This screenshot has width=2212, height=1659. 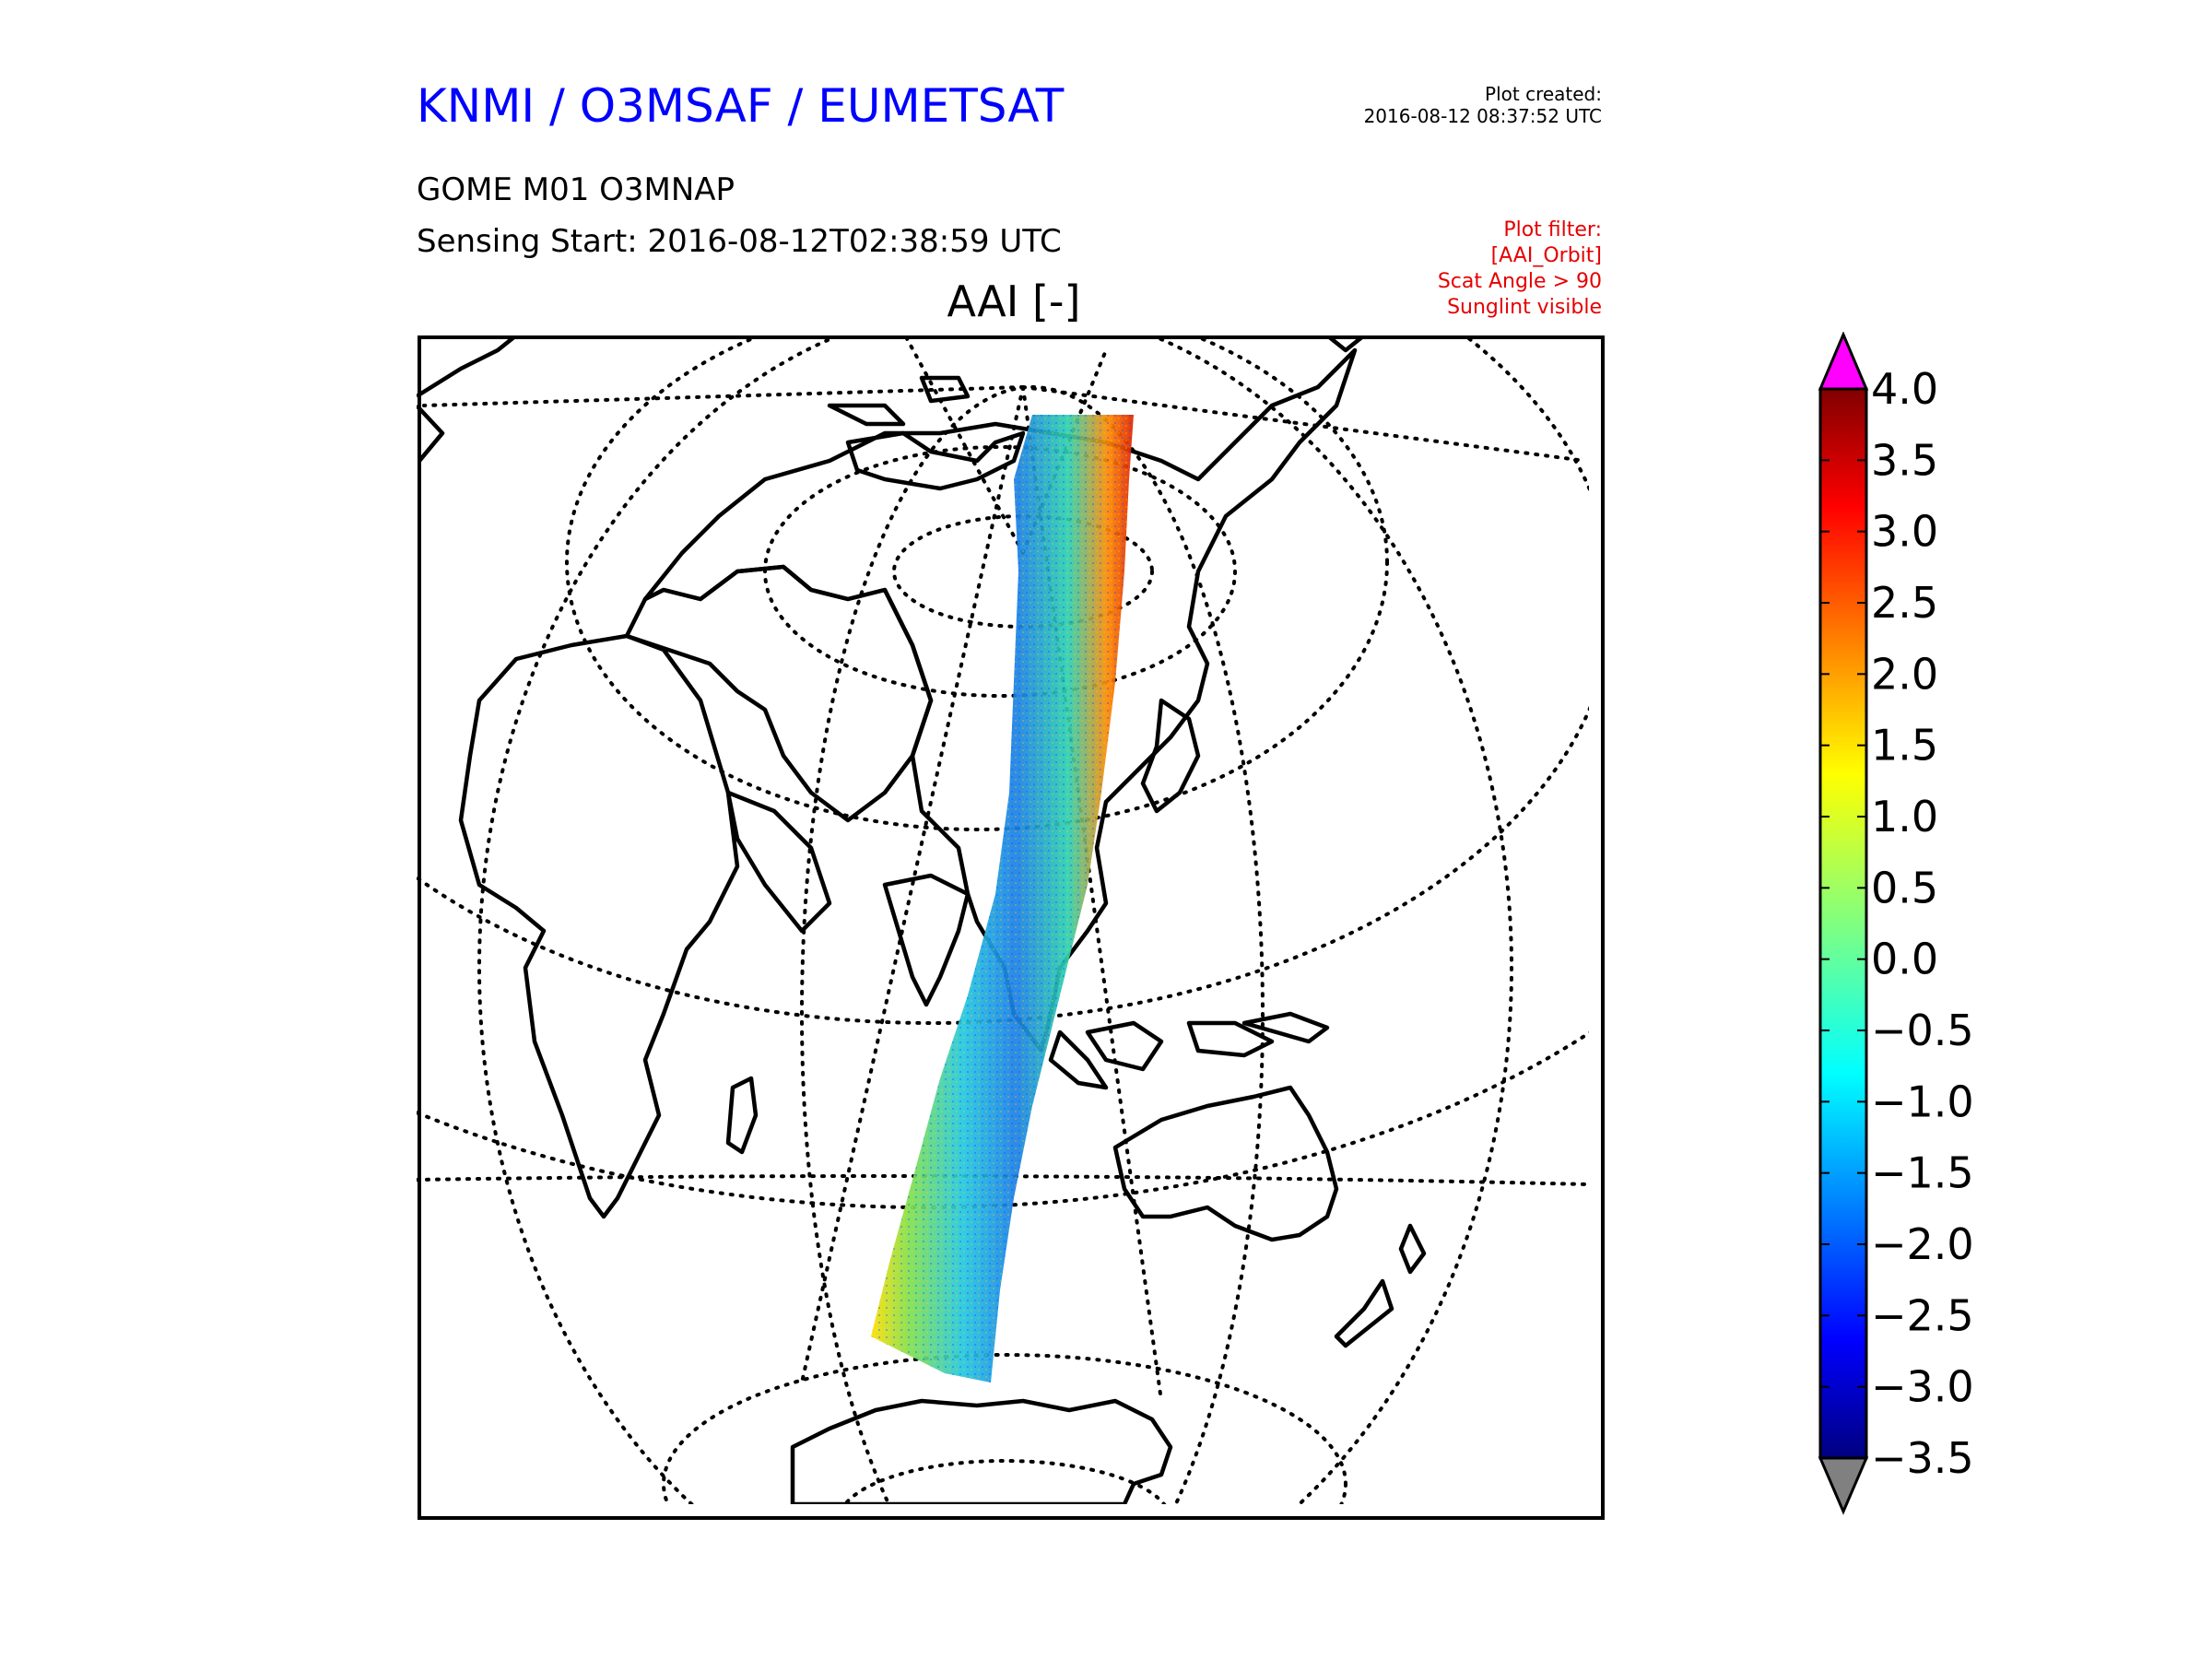 What do you see at coordinates (1543, 94) in the screenshot?
I see `plot-created-label: Plot created:` at bounding box center [1543, 94].